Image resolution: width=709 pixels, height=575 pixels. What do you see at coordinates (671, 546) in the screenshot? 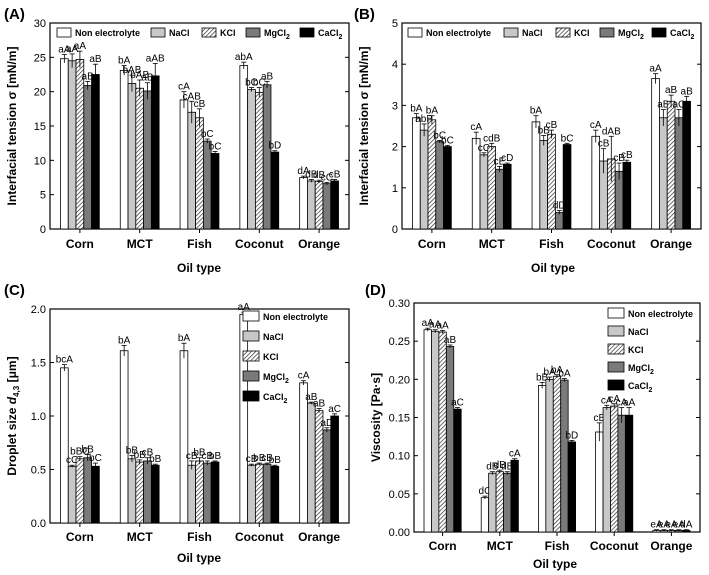
I see `x-category-label: Orange` at bounding box center [671, 546].